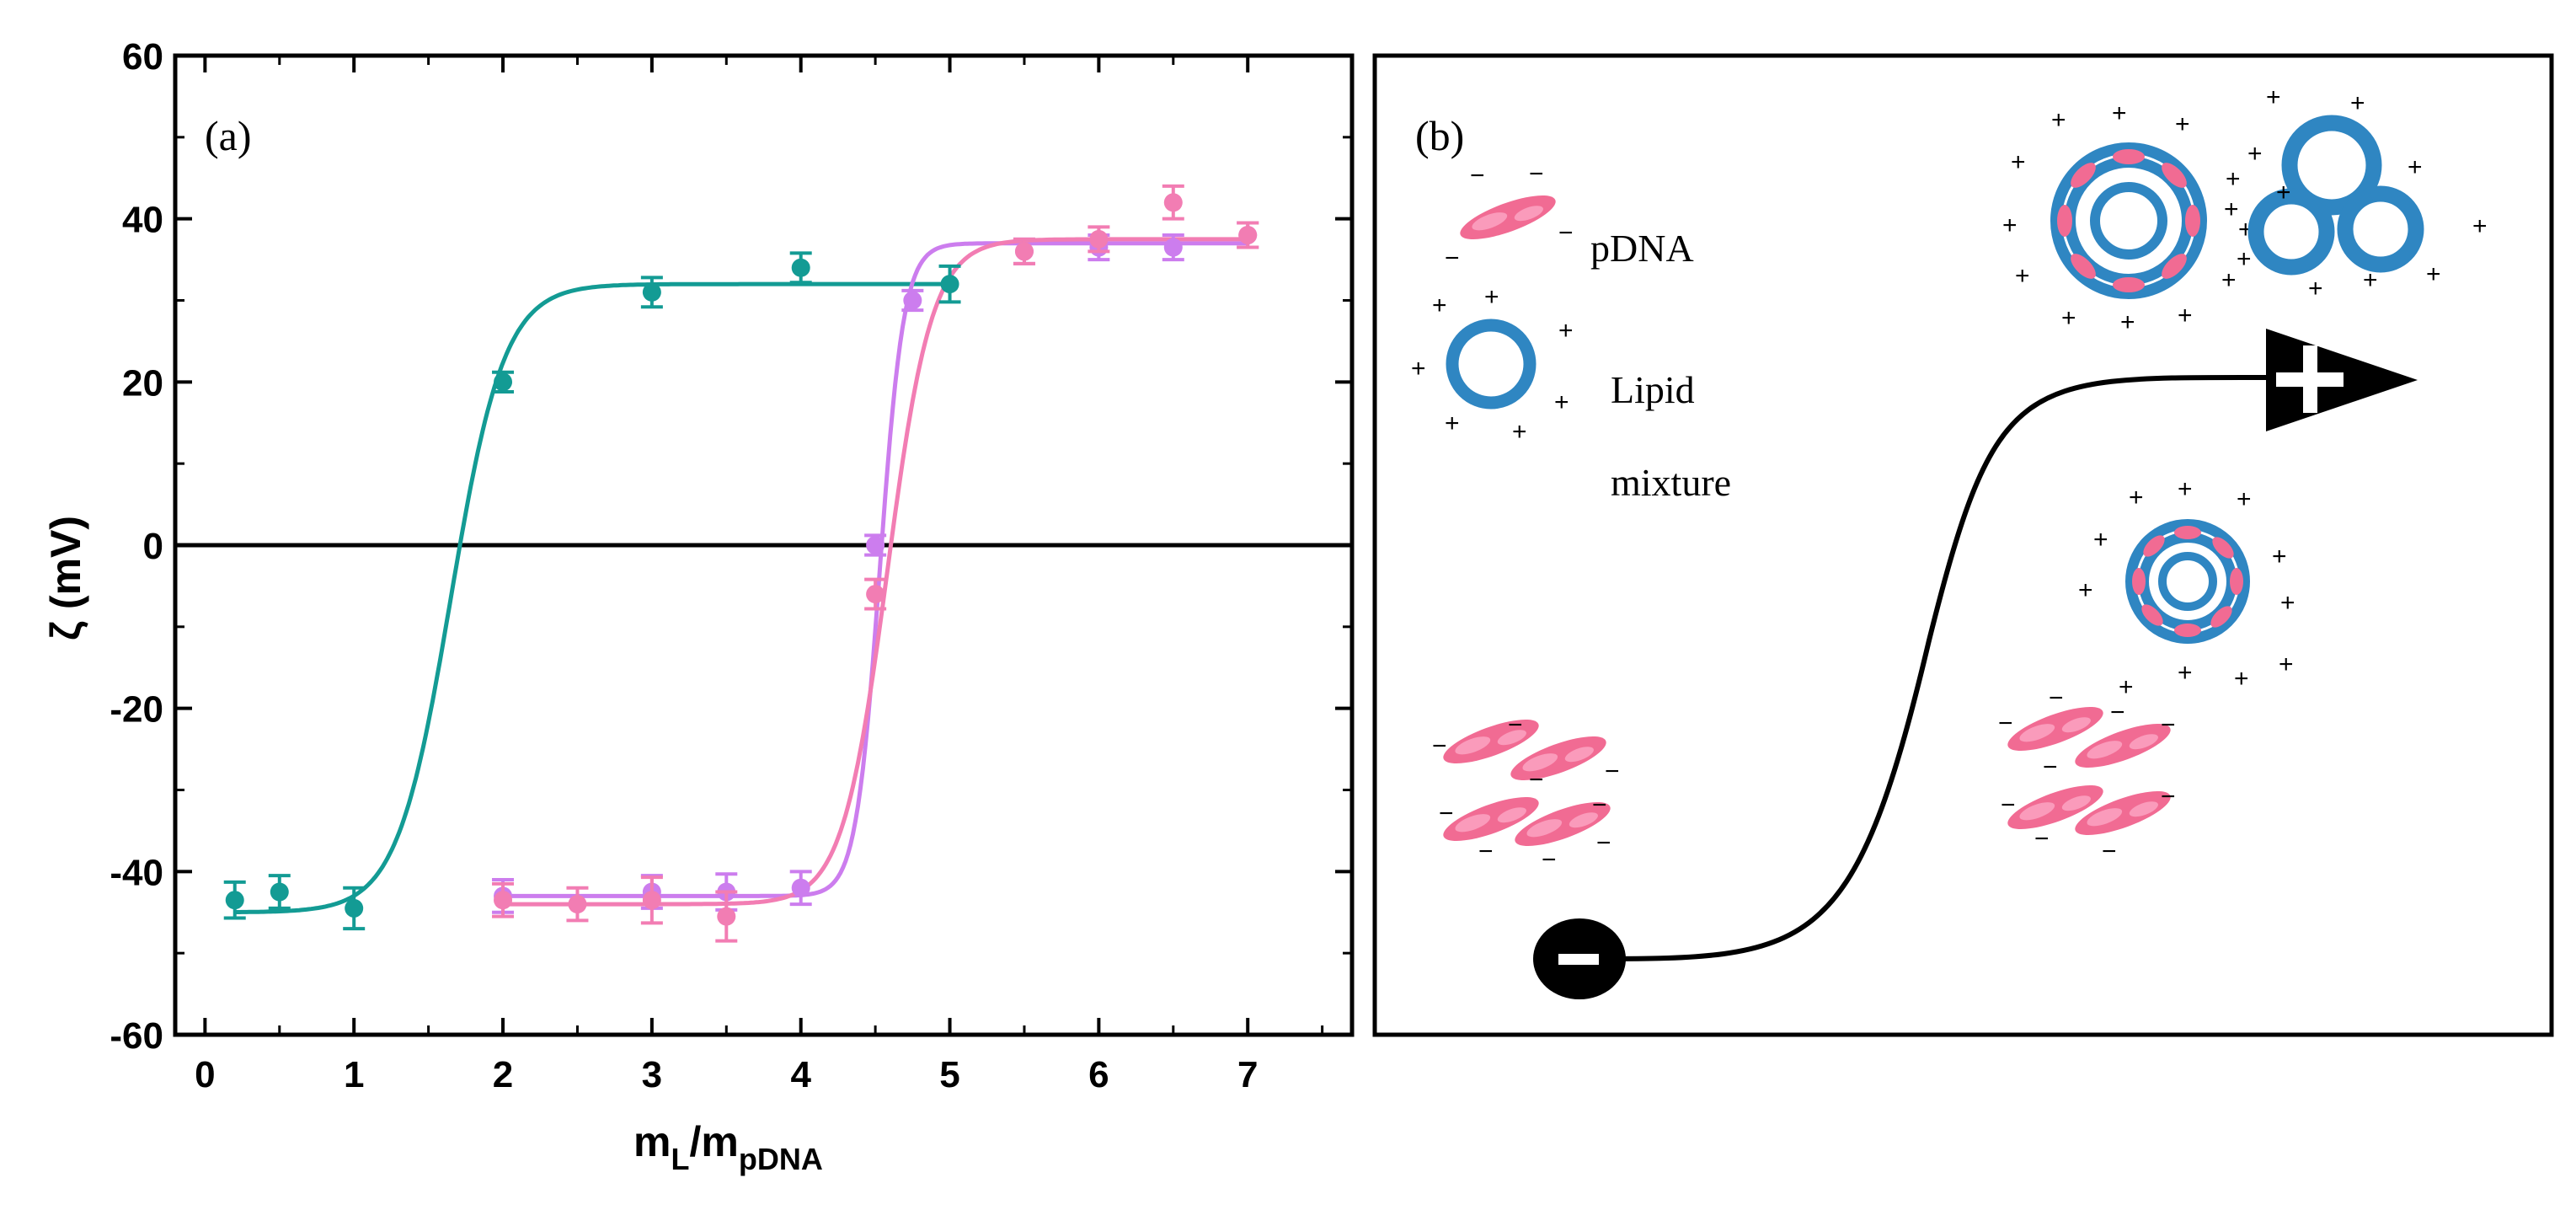  I want to click on y-tick-label: 20, so click(142, 383).